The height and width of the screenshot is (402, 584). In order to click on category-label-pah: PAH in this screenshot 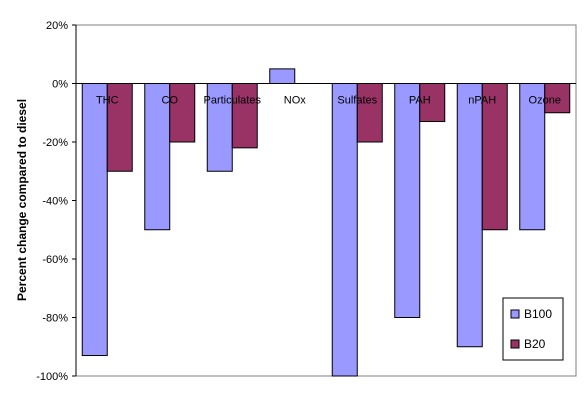, I will do `click(420, 101)`.